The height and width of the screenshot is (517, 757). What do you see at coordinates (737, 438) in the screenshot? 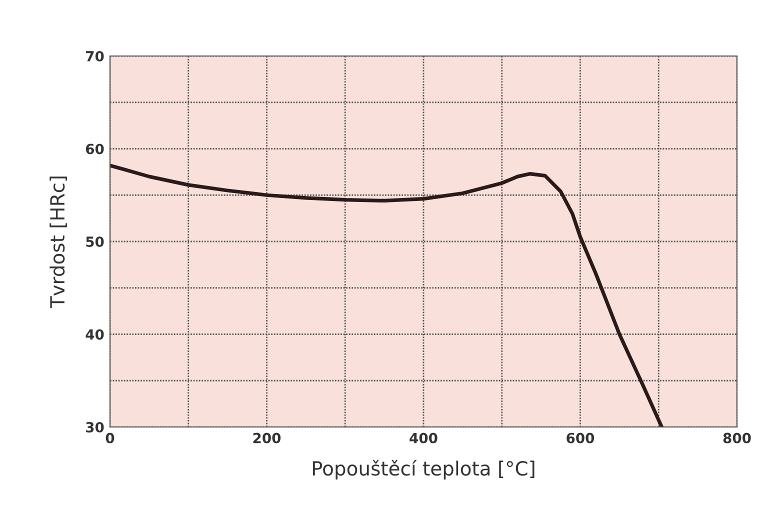
I see `x-tick-label: 800` at bounding box center [737, 438].